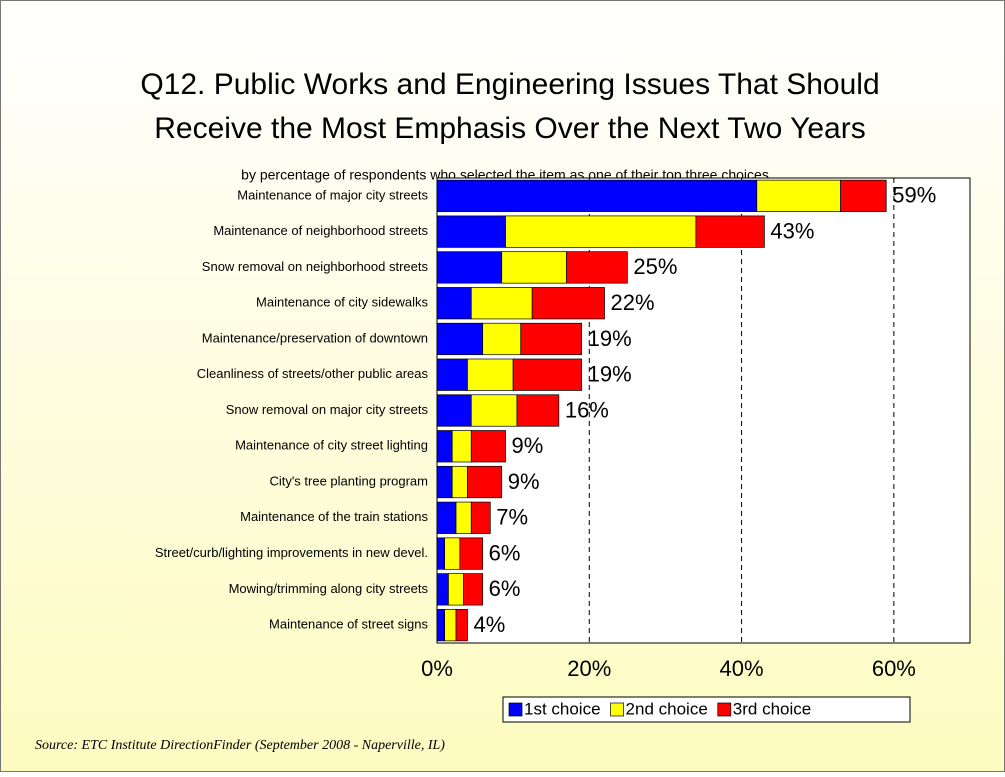 This screenshot has height=777, width=1005. I want to click on total-label: 25%, so click(655, 266).